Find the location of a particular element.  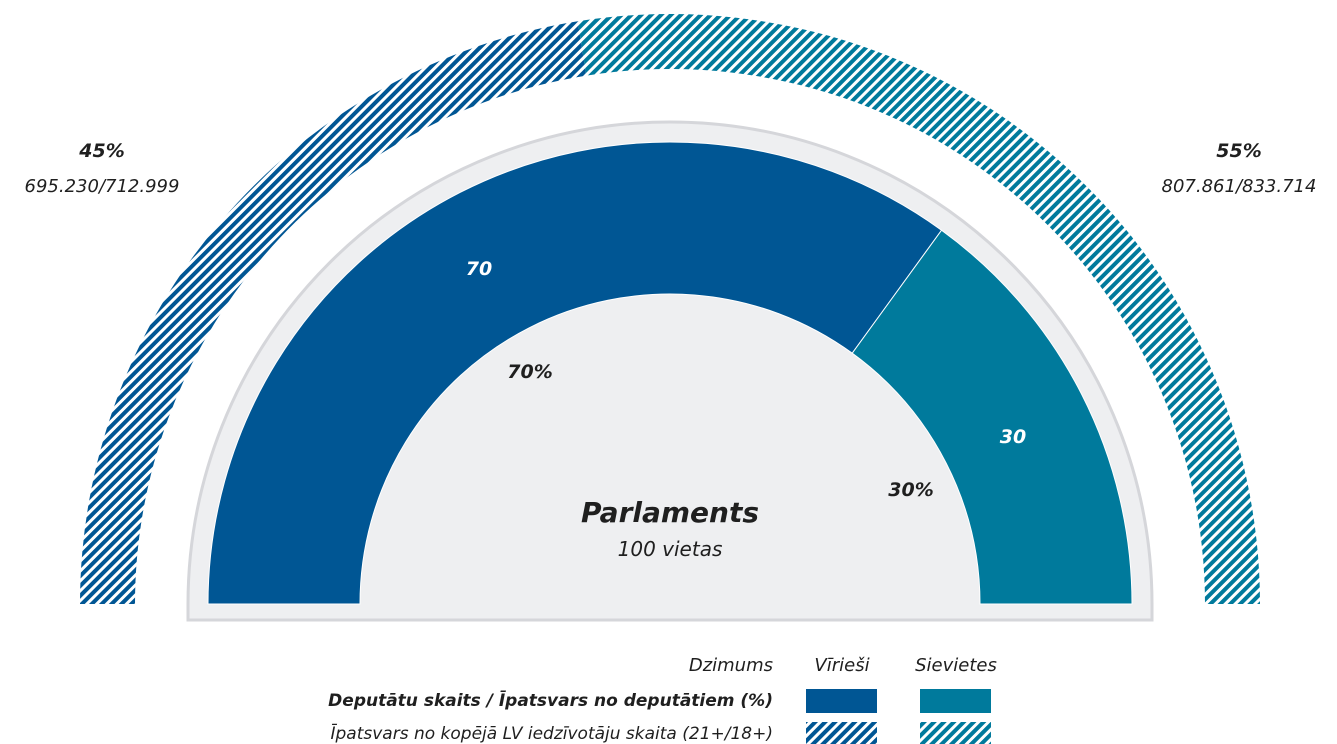

legend-swatch-men-seats is located at coordinates (841, 701).